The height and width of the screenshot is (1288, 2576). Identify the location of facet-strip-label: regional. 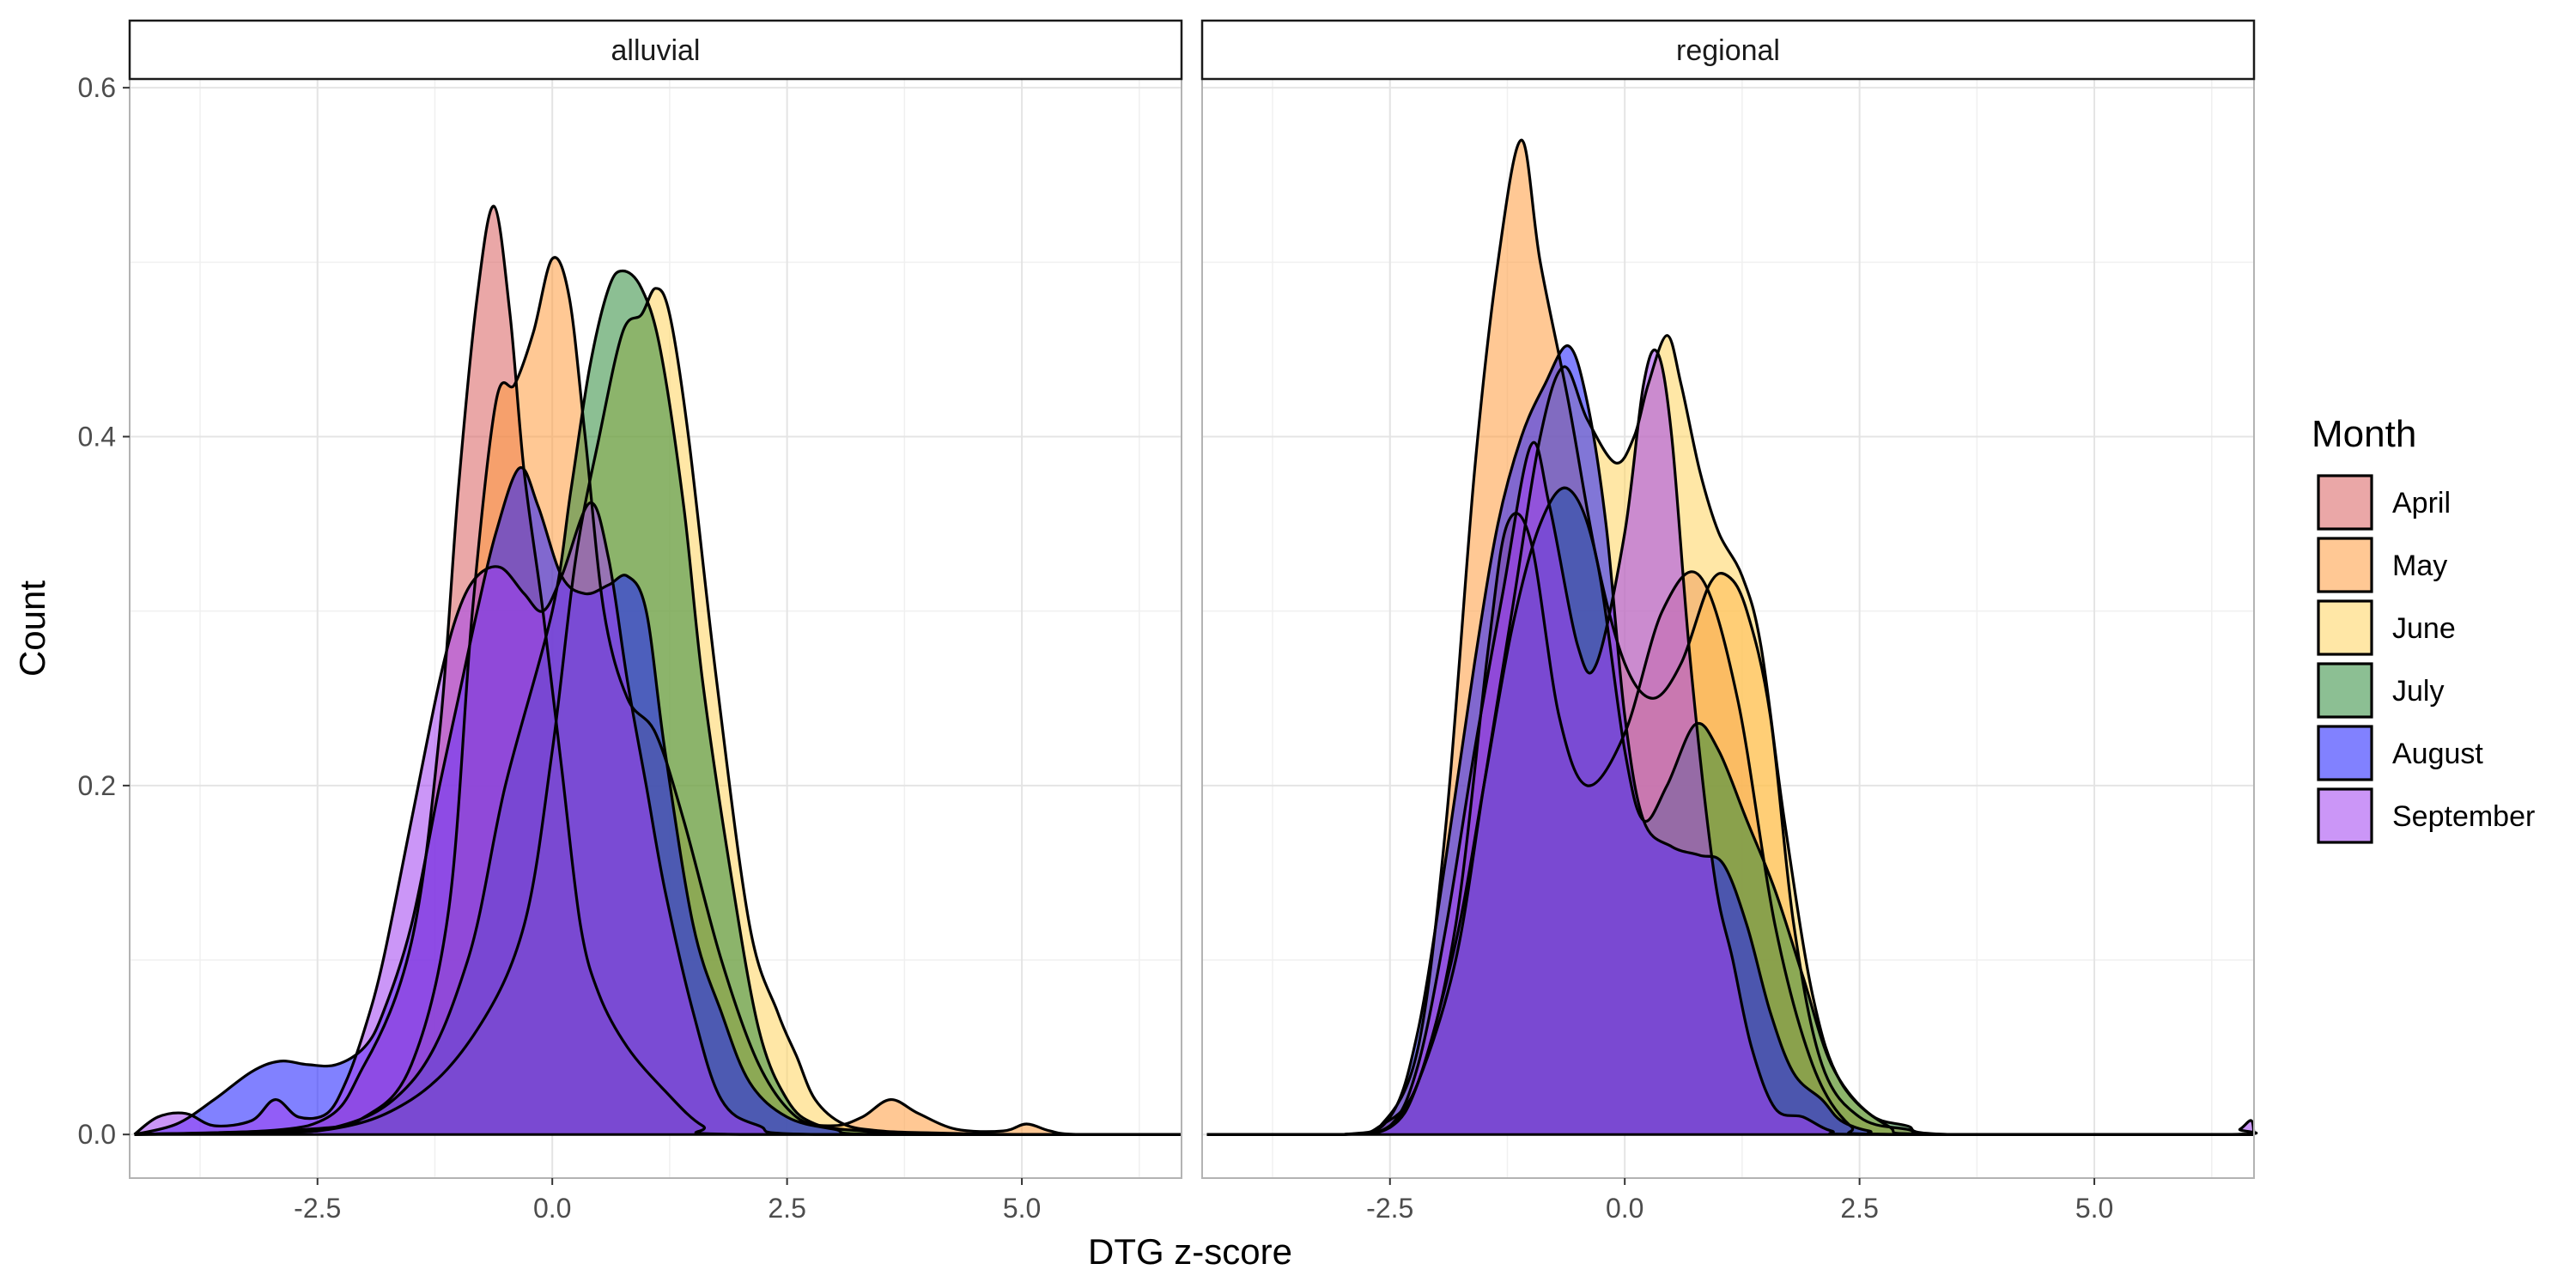
(1728, 50).